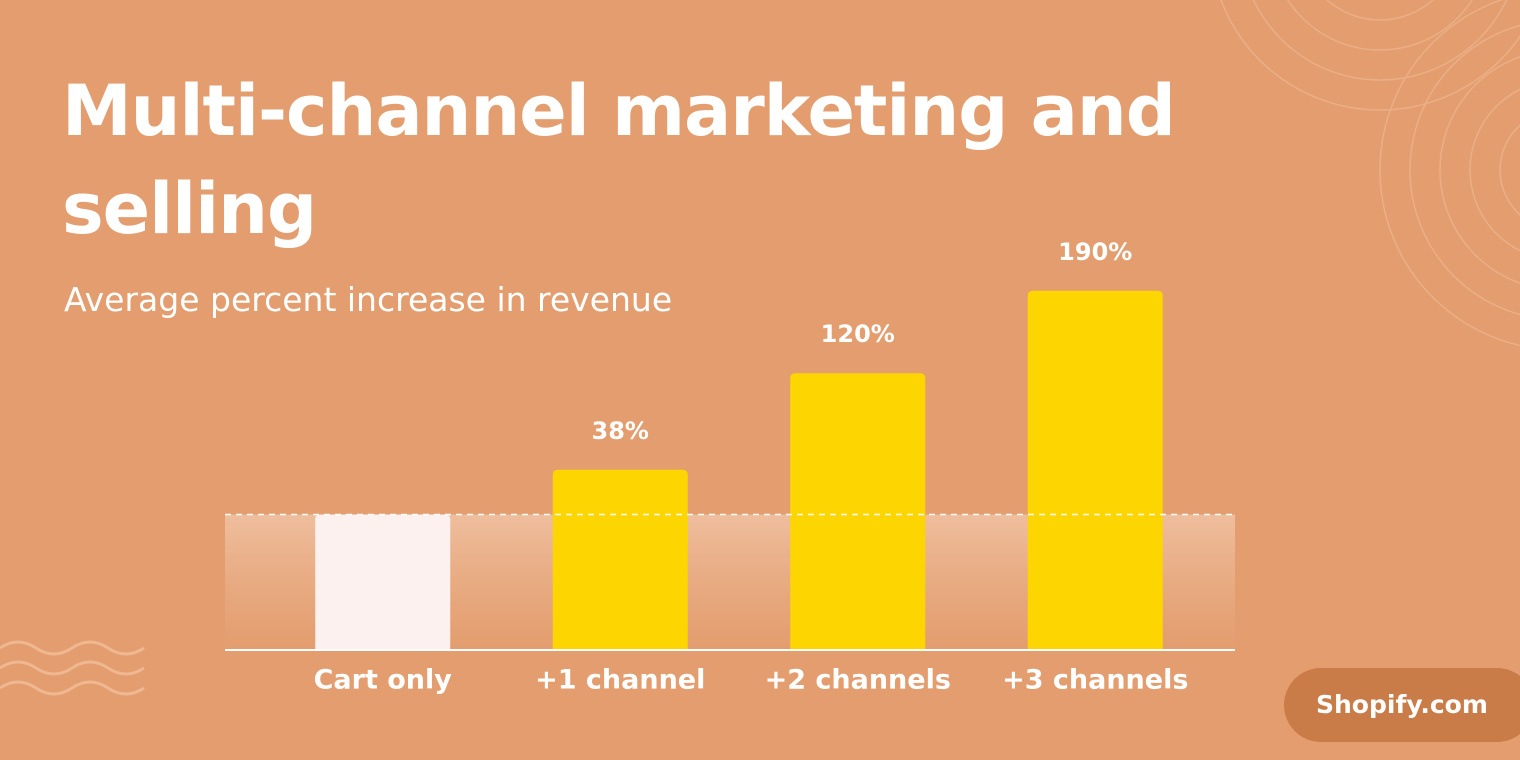 The height and width of the screenshot is (760, 1520). Describe the element at coordinates (368, 299) in the screenshot. I see `chart-subtitle: Average percent increase in revenue` at that location.